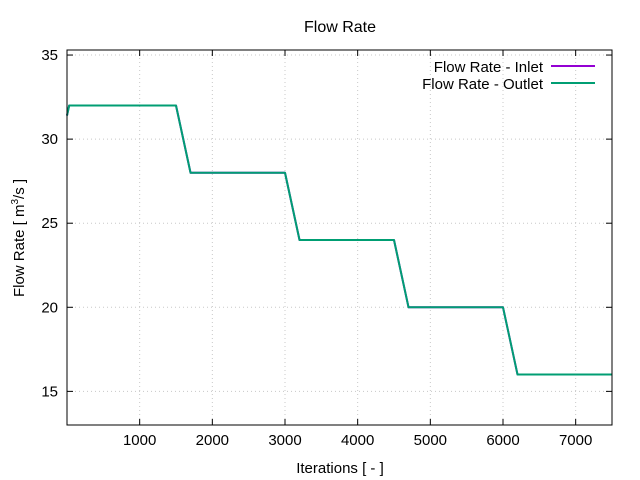  I want to click on x-tick-label: 6000, so click(502, 440).